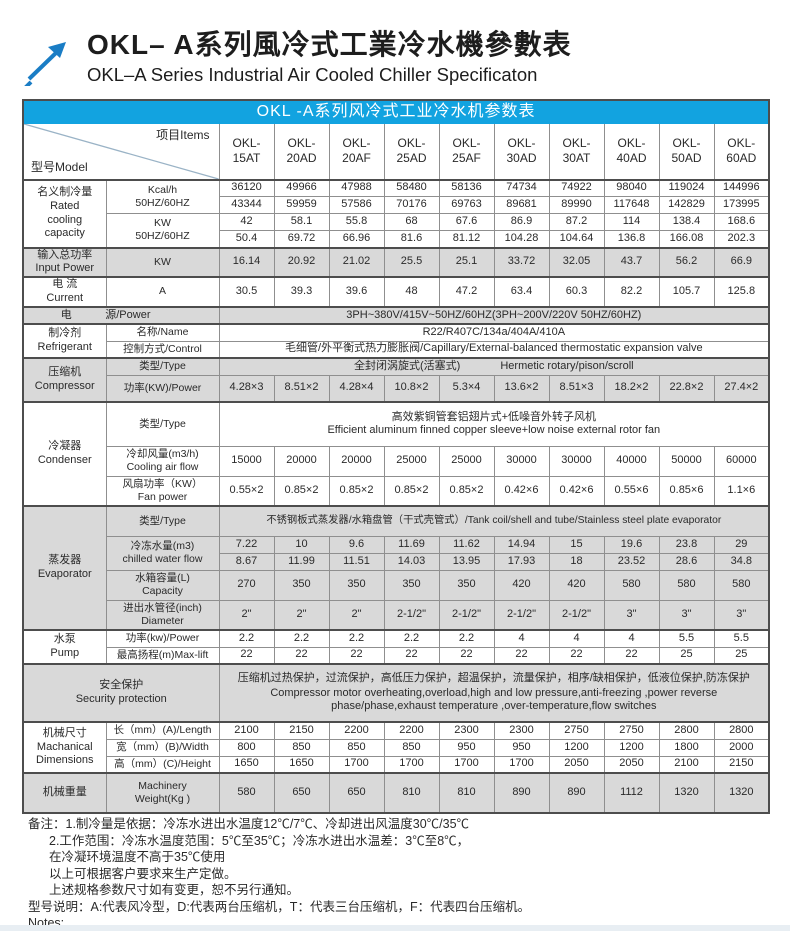 This screenshot has width=790, height=932. What do you see at coordinates (686, 151) in the screenshot?
I see `model-header: OKL- 50AD` at bounding box center [686, 151].